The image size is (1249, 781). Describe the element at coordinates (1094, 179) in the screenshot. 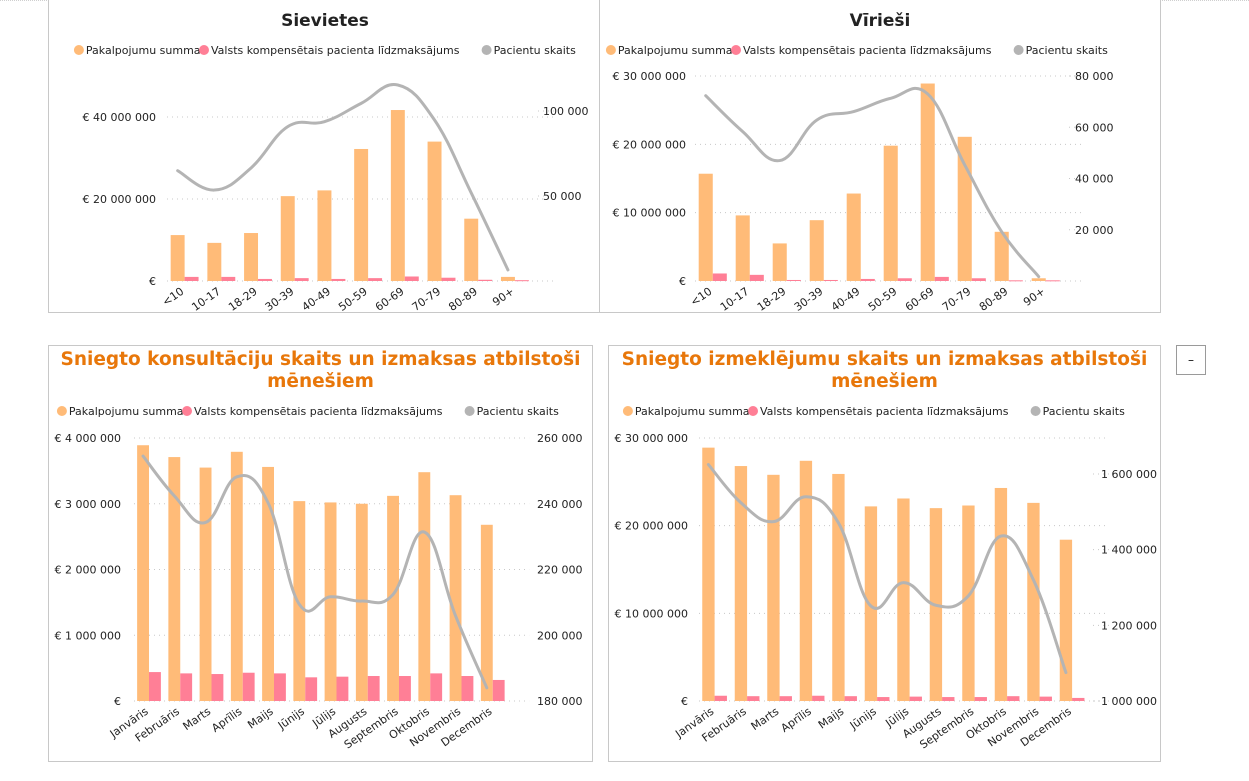

I see `right-axis-tick-label: 40 000` at that location.